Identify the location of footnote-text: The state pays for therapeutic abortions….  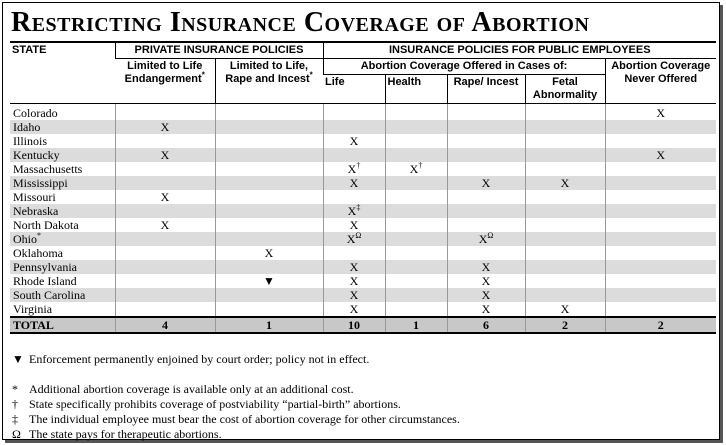
(125, 434).